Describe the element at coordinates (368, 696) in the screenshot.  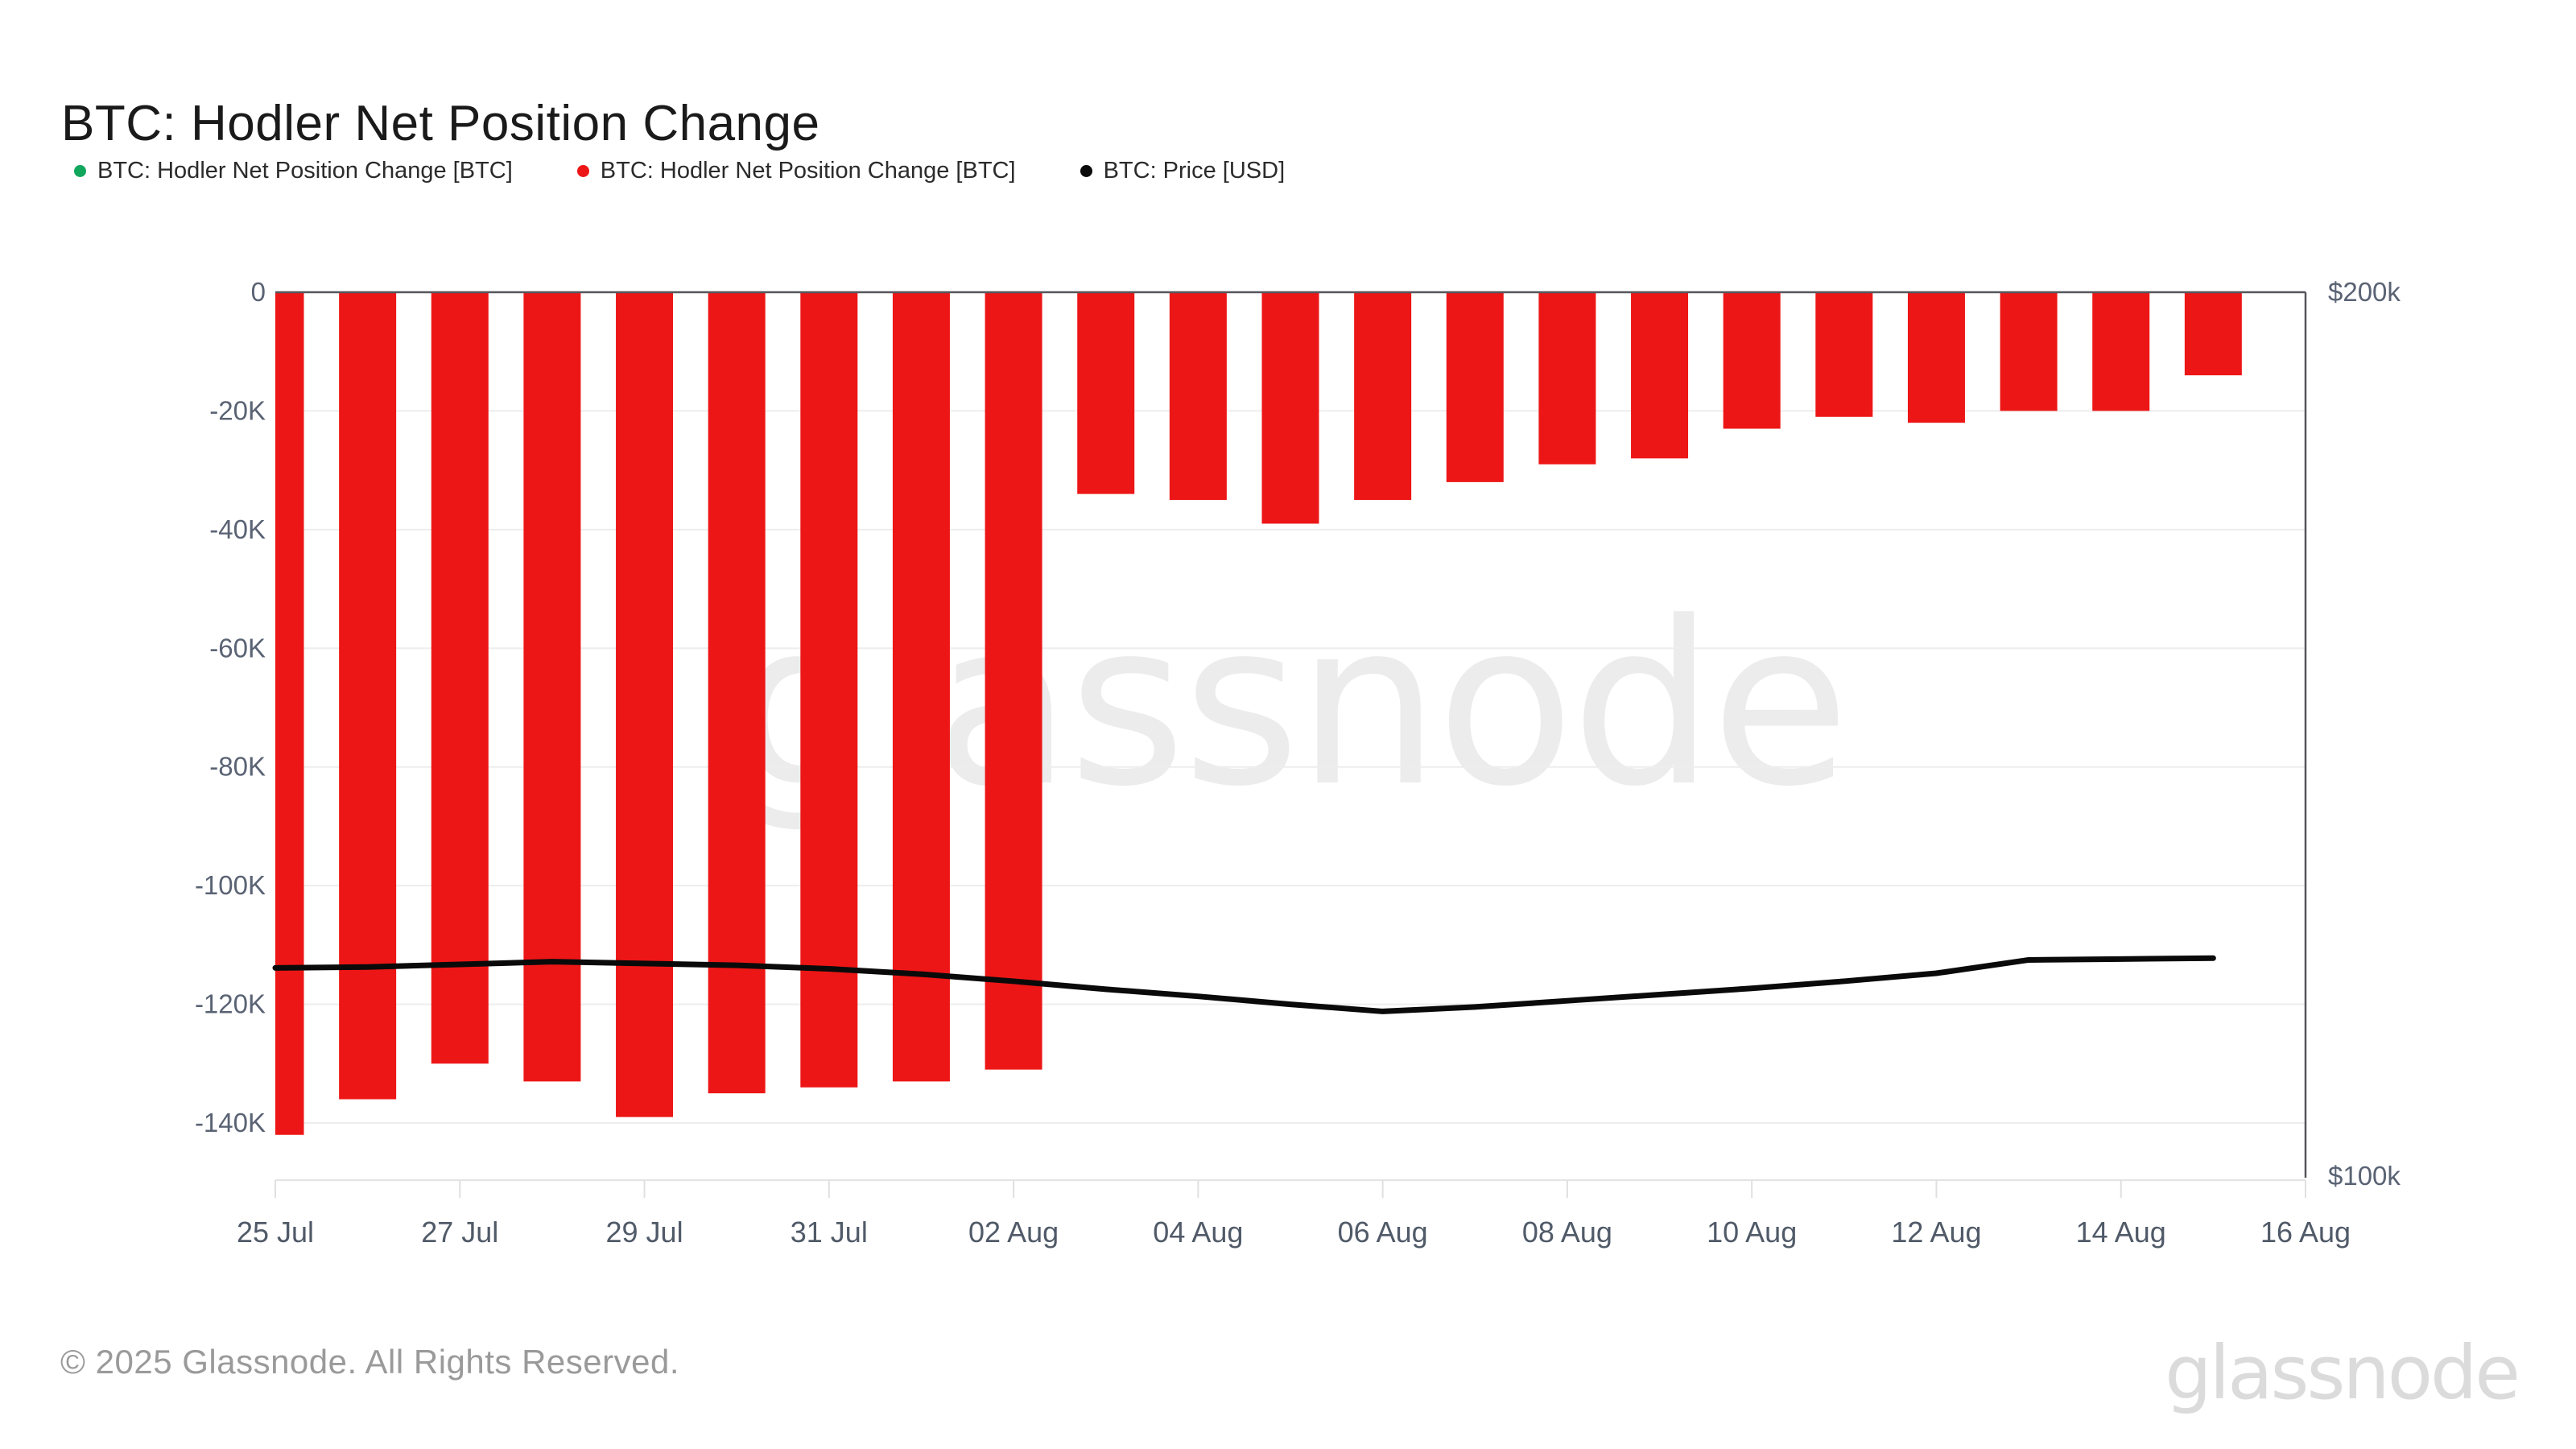
I see `bar-26-jul` at that location.